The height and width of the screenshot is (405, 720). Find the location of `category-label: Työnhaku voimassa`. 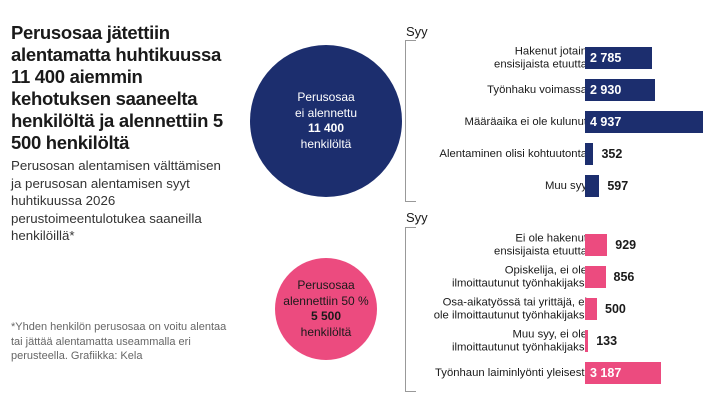

category-label: Työnhaku voimassa is located at coordinates (537, 90).